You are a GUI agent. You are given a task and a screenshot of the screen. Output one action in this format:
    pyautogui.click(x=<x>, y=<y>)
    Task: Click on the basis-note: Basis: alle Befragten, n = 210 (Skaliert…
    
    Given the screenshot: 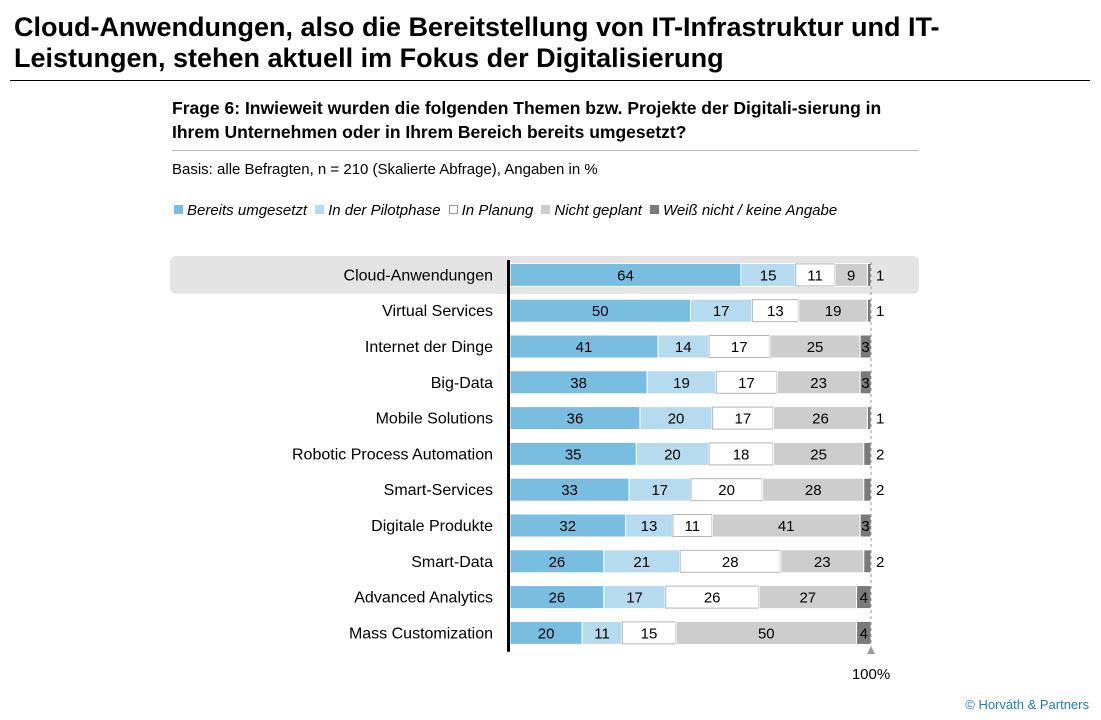 What is the action you would take?
    pyautogui.click(x=385, y=169)
    